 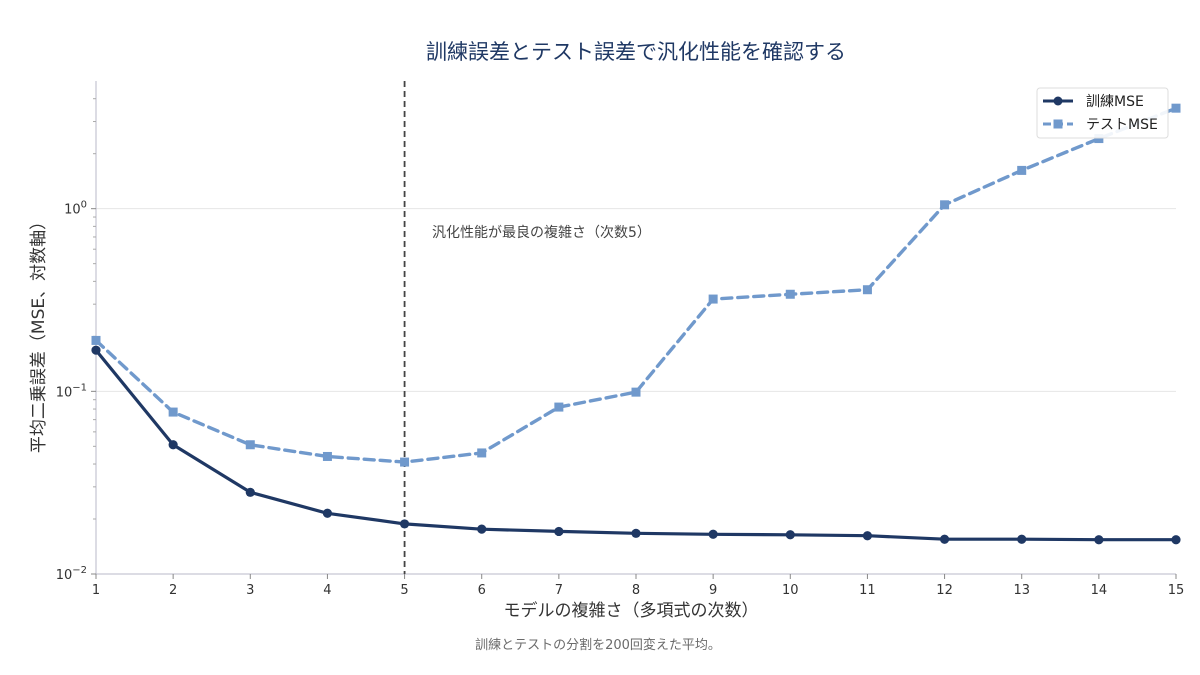 What do you see at coordinates (944, 590) in the screenshot?
I see `x-tick-label: 12` at bounding box center [944, 590].